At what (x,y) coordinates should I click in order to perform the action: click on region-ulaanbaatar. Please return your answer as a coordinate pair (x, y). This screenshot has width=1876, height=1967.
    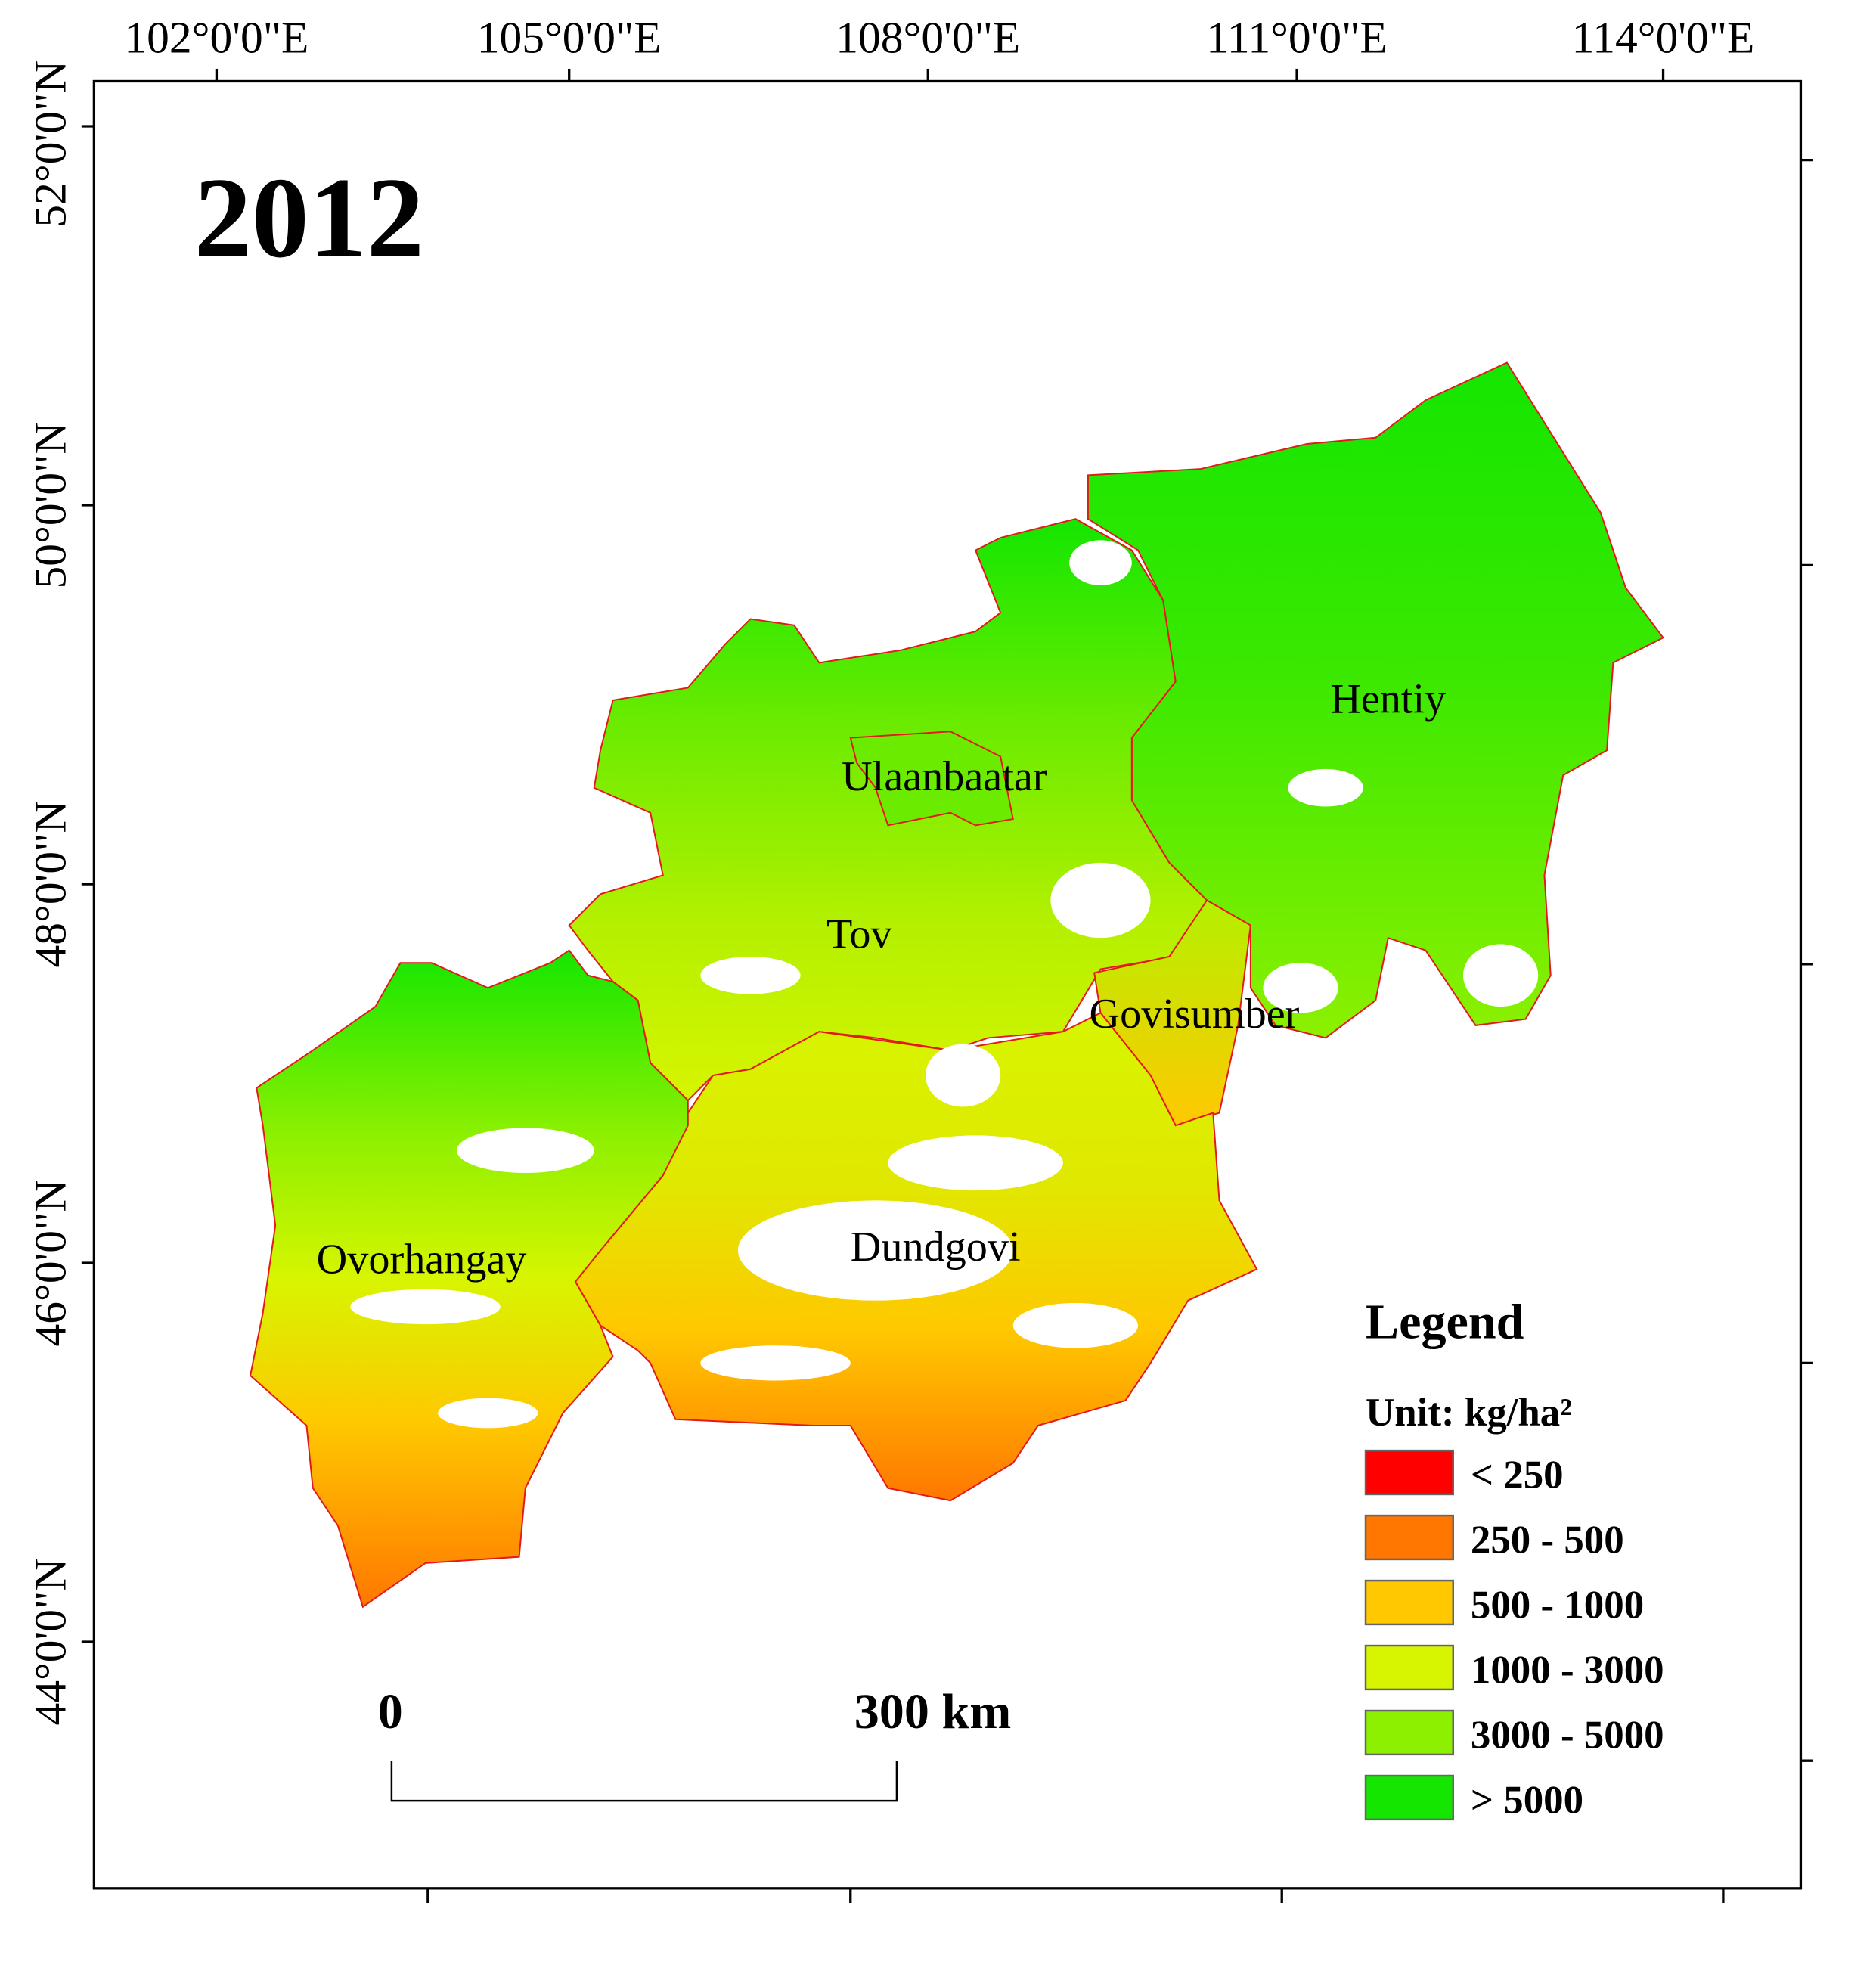
    Looking at the image, I should click on (931, 779).